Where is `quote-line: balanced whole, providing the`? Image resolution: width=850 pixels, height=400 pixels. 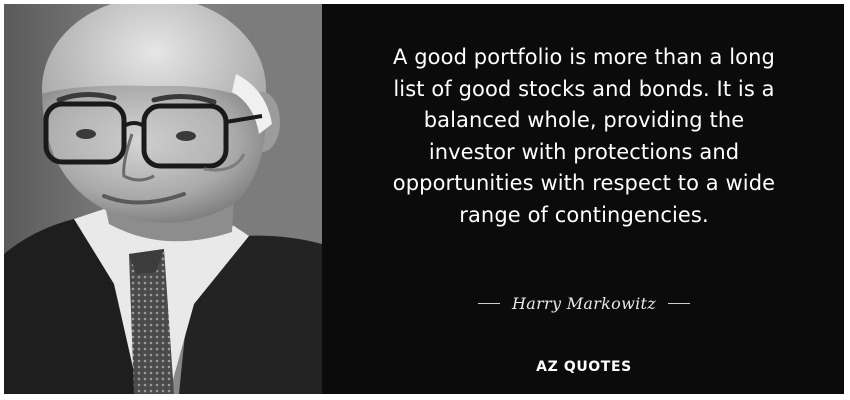 quote-line: balanced whole, providing the is located at coordinates (584, 120).